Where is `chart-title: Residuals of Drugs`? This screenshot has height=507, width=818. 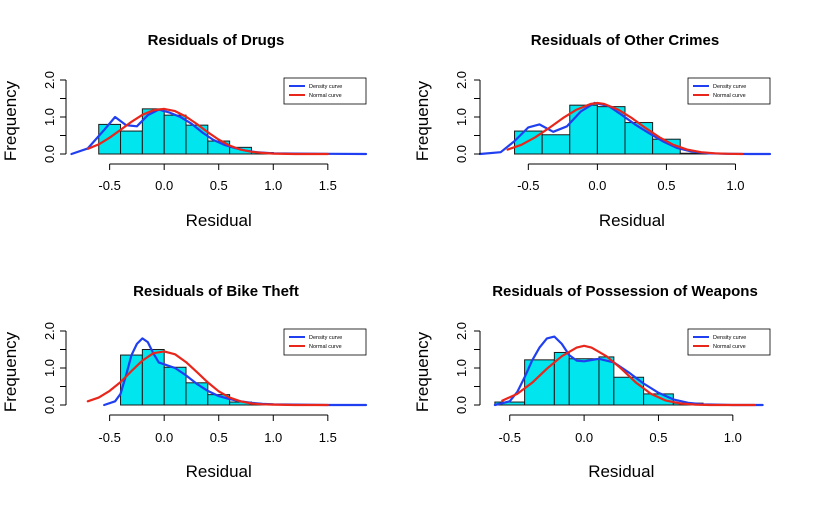 chart-title: Residuals of Drugs is located at coordinates (216, 40).